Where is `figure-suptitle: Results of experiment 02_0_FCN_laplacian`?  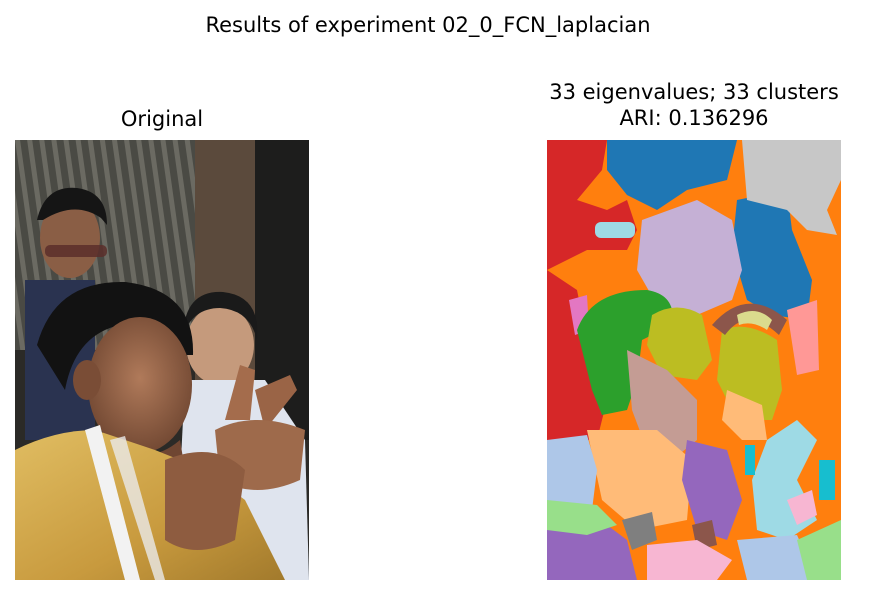
figure-suptitle: Results of experiment 02_0_FCN_laplacian is located at coordinates (428, 25).